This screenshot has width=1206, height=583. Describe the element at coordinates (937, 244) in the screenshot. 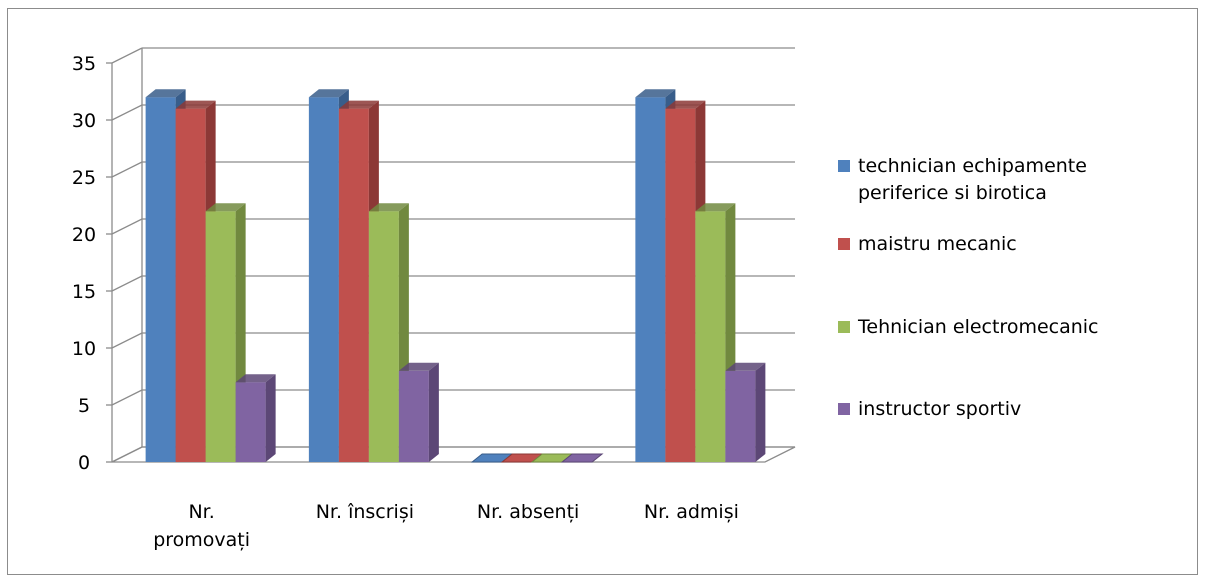

I see `legend-label: maistru mecanic` at that location.